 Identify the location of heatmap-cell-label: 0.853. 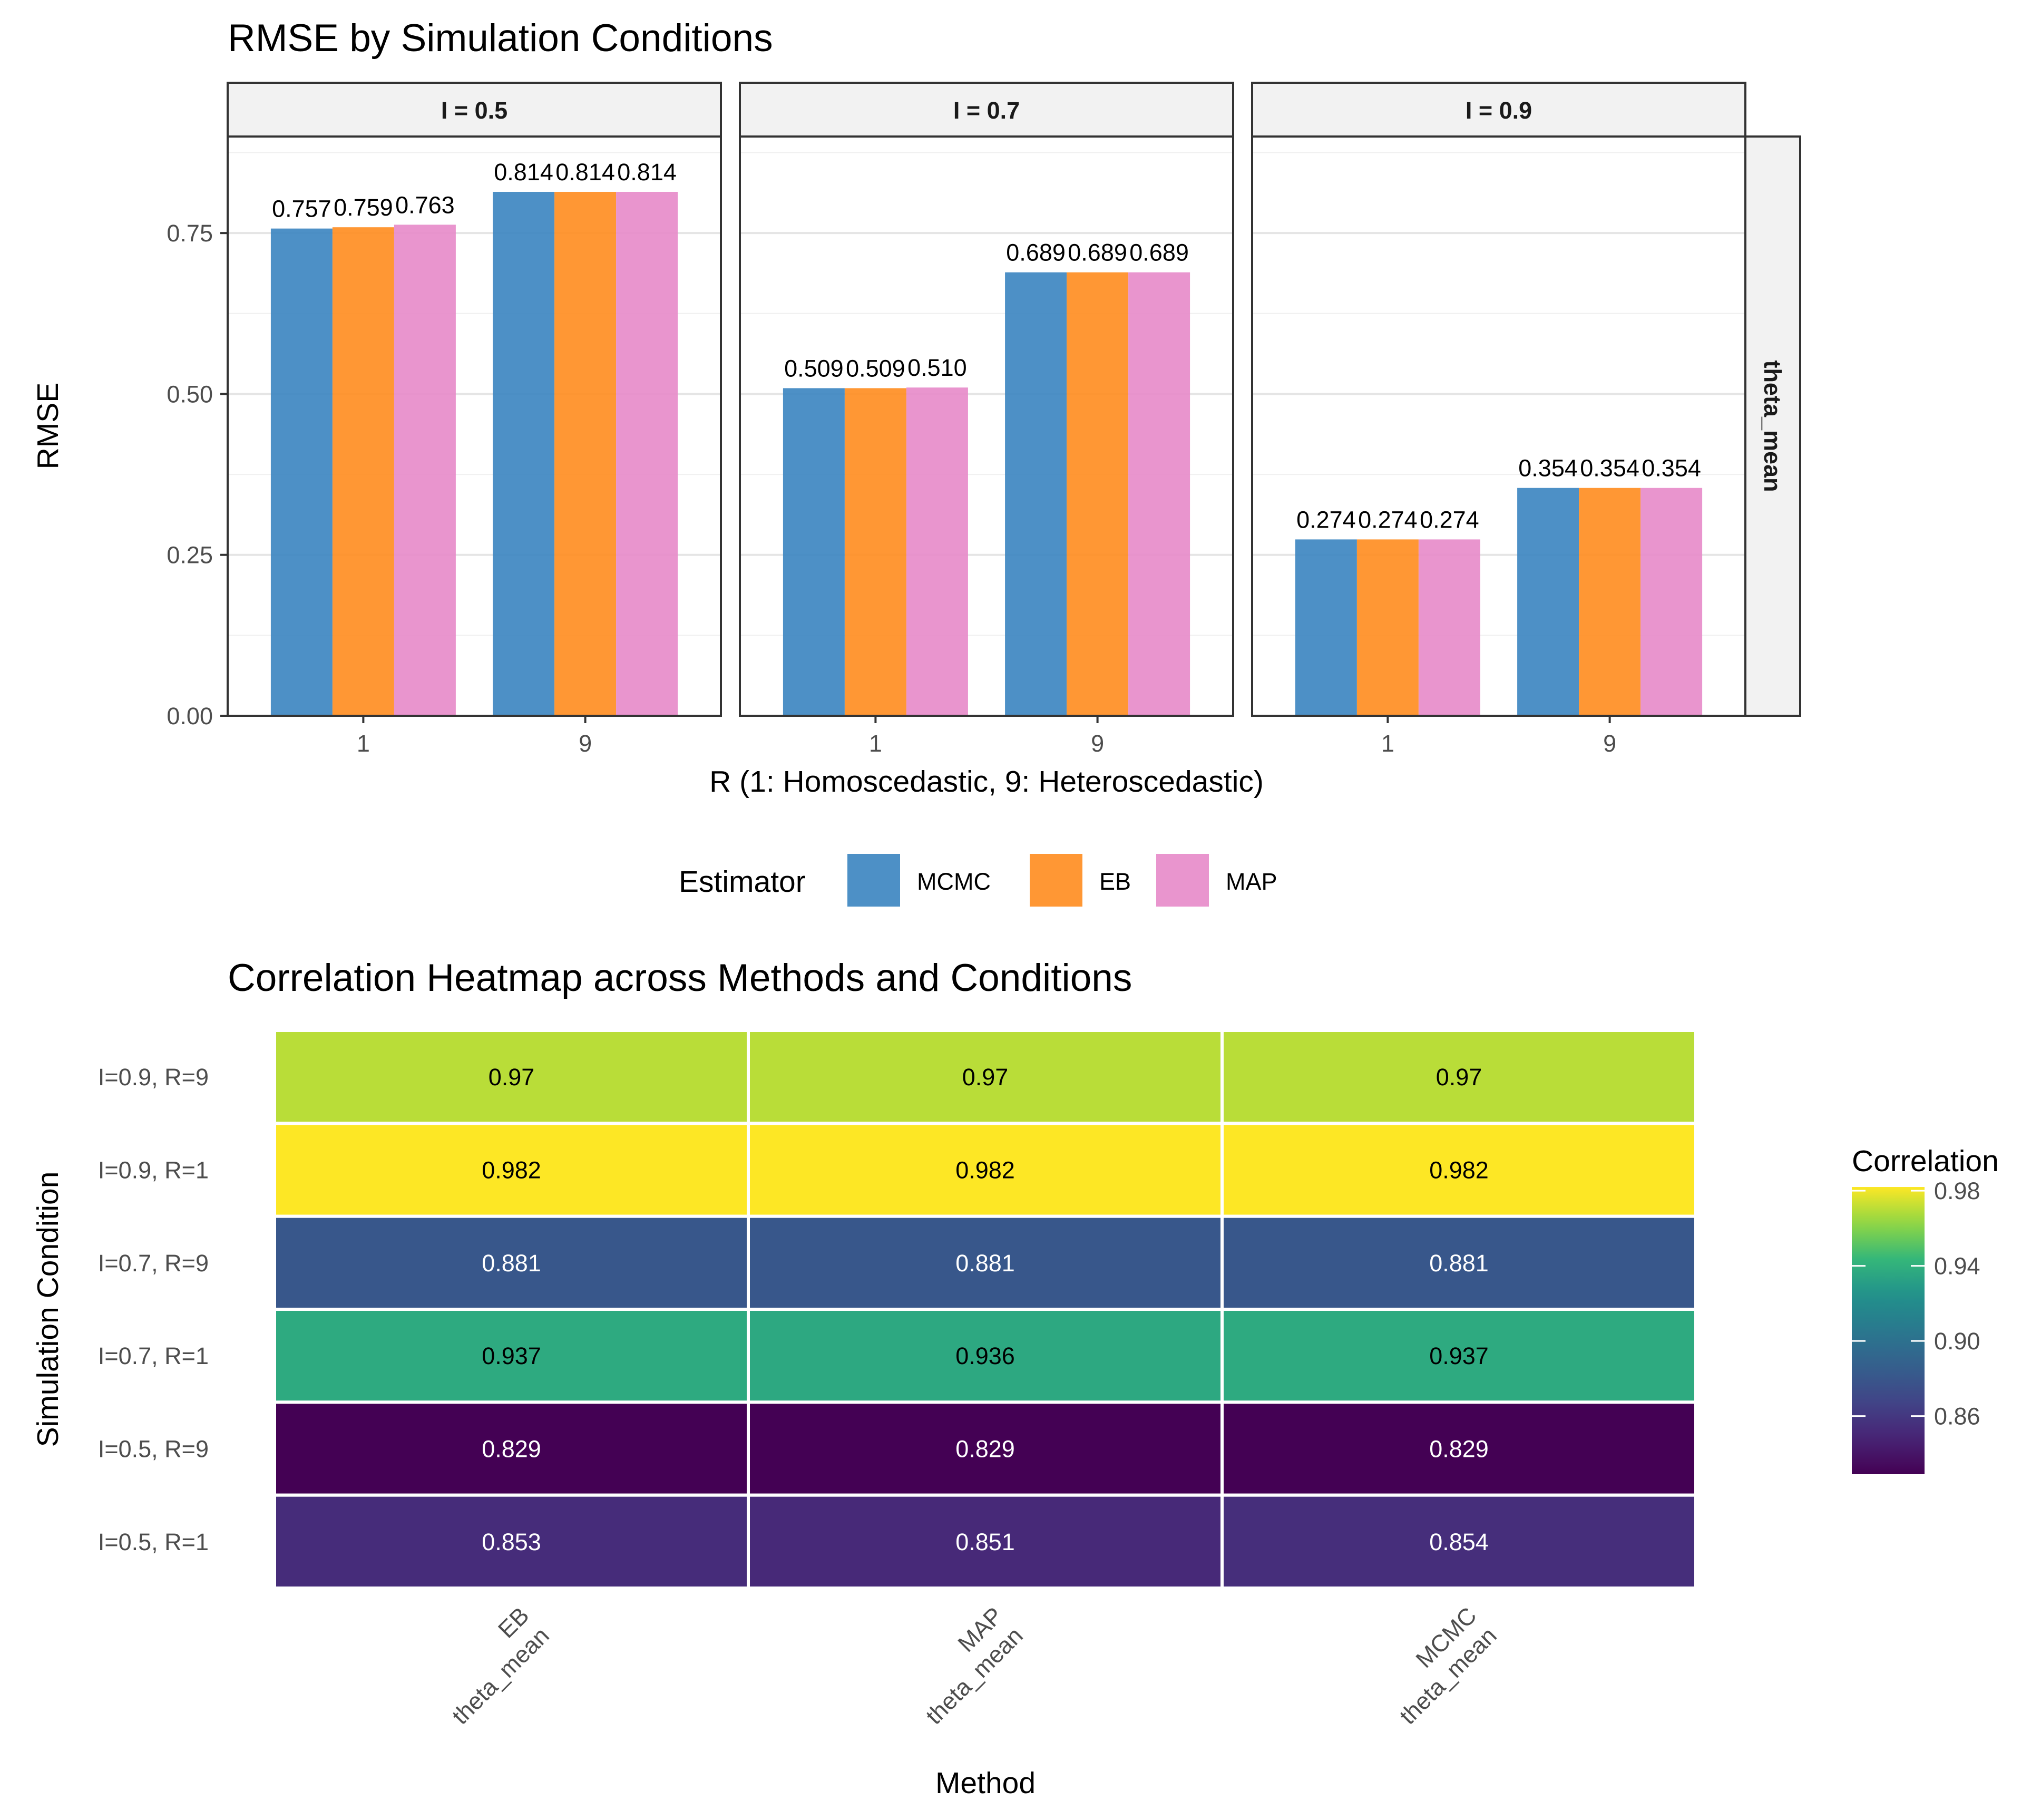
(511, 1542).